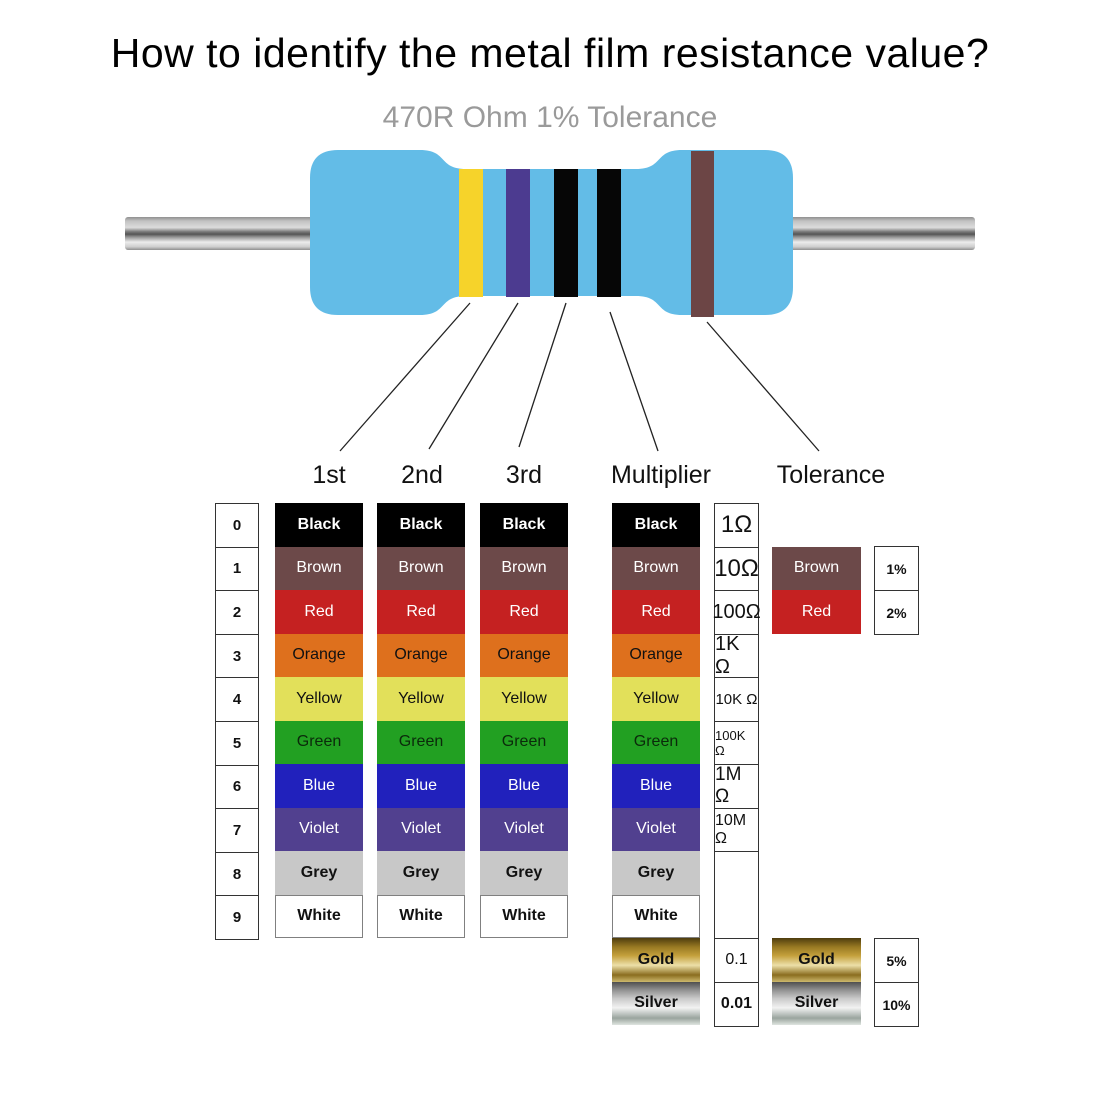 The image size is (1100, 1100). I want to click on digit-cell-2: 2, so click(237, 613).